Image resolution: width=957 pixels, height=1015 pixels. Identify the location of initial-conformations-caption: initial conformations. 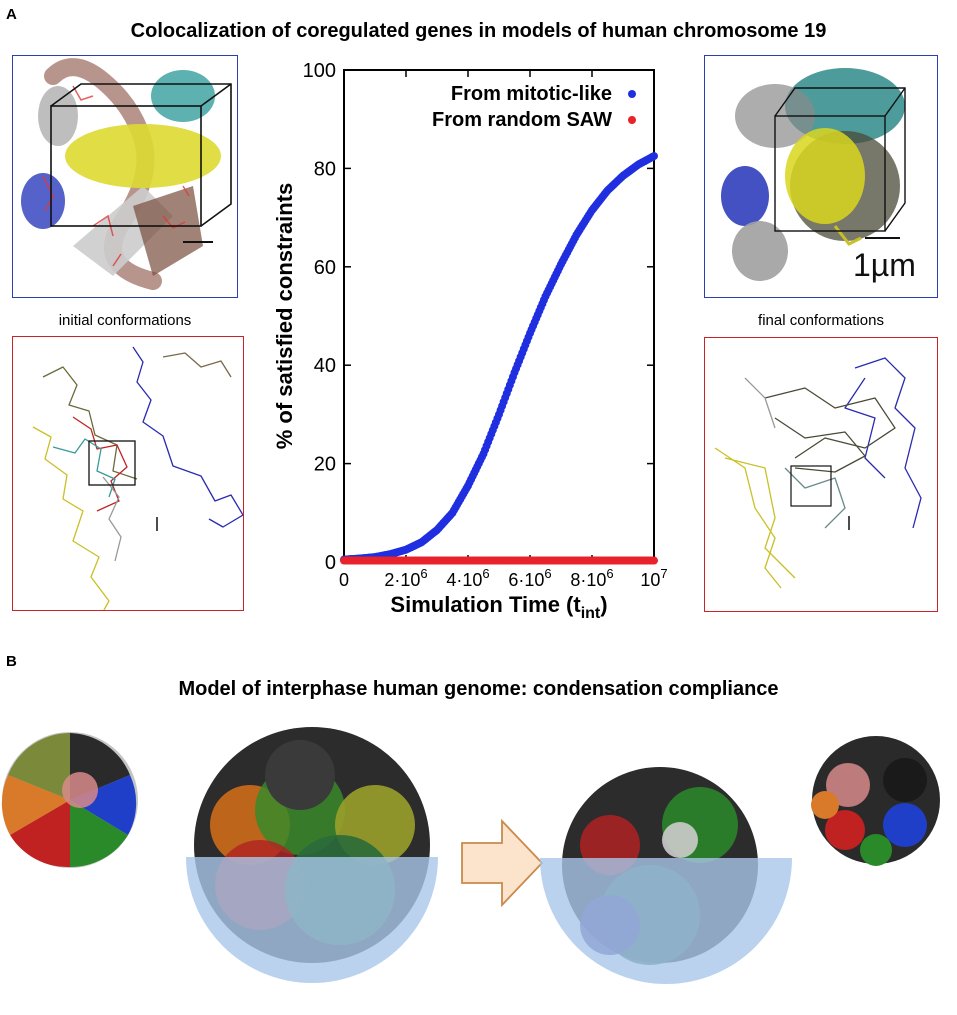
(125, 320).